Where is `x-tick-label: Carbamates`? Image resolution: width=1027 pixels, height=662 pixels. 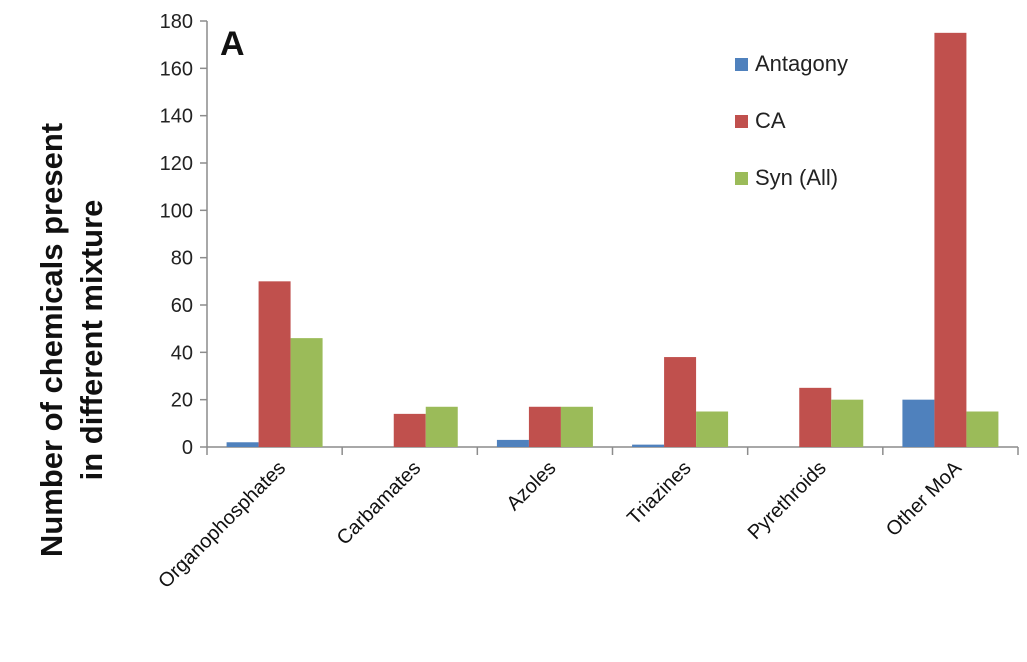 x-tick-label: Carbamates is located at coordinates (379, 503).